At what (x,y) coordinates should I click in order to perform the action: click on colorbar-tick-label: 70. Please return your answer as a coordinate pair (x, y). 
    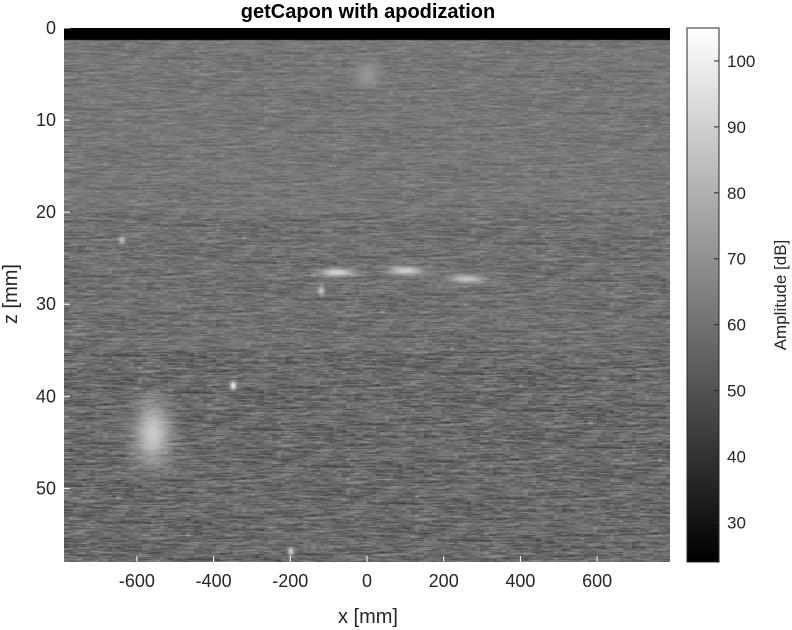
    Looking at the image, I should click on (736, 259).